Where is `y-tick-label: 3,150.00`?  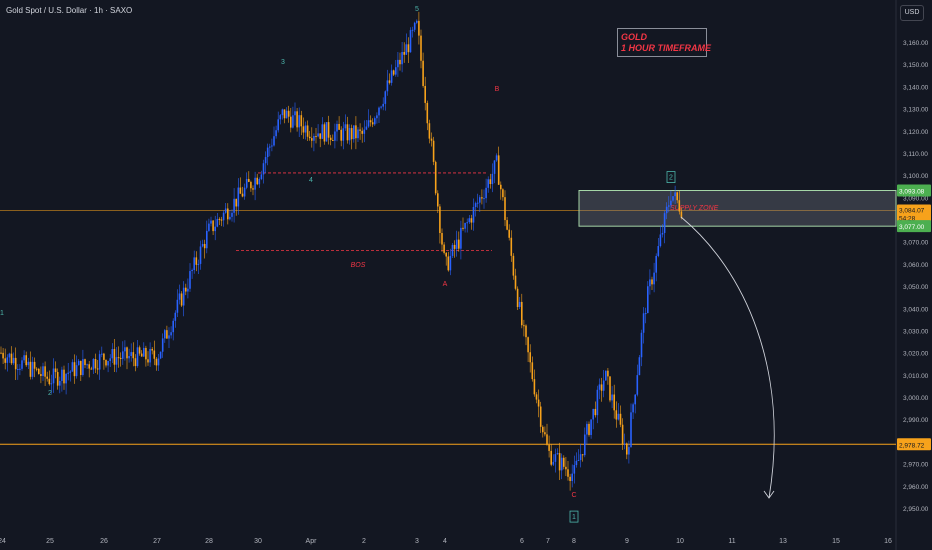
y-tick-label: 3,150.00 is located at coordinates (916, 65).